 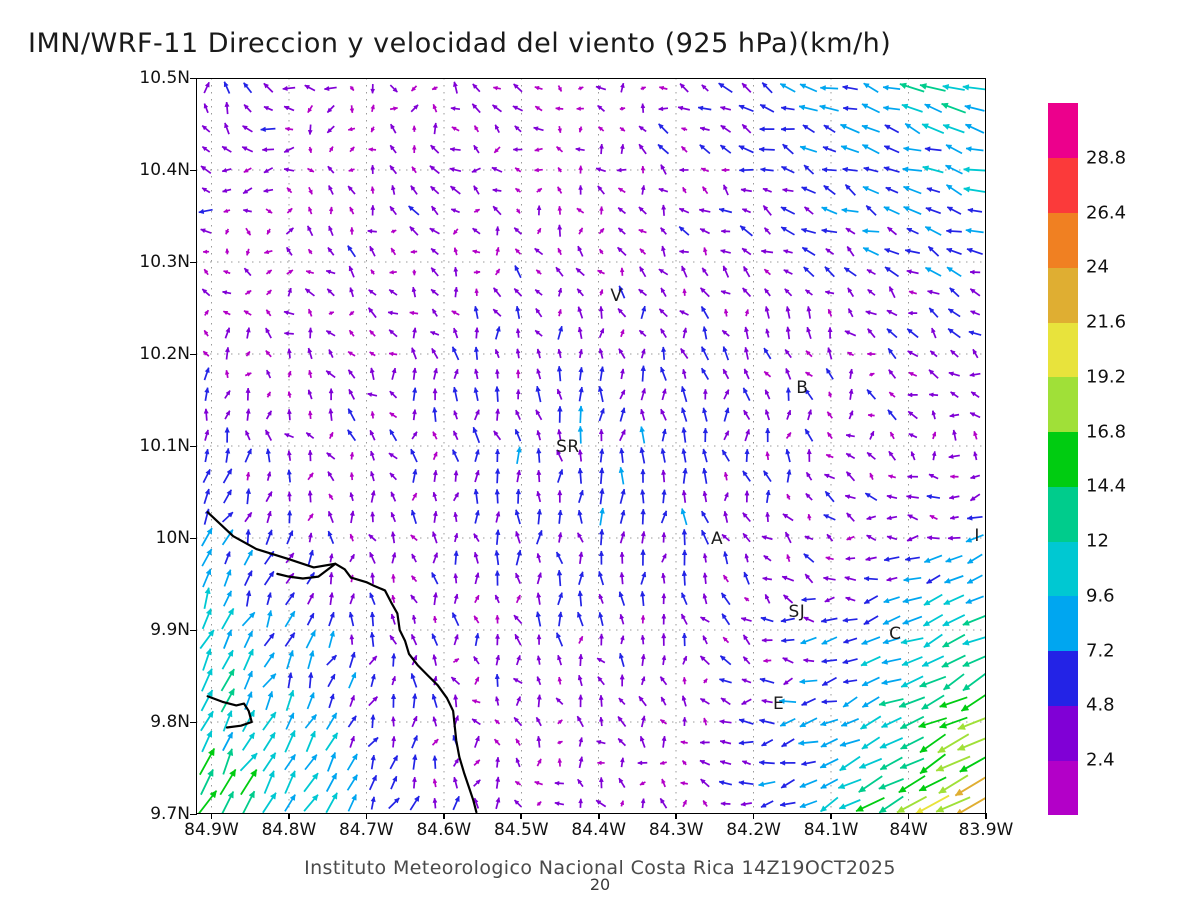 What do you see at coordinates (1097, 541) in the screenshot?
I see `colorbar-tick-label: 12` at bounding box center [1097, 541].